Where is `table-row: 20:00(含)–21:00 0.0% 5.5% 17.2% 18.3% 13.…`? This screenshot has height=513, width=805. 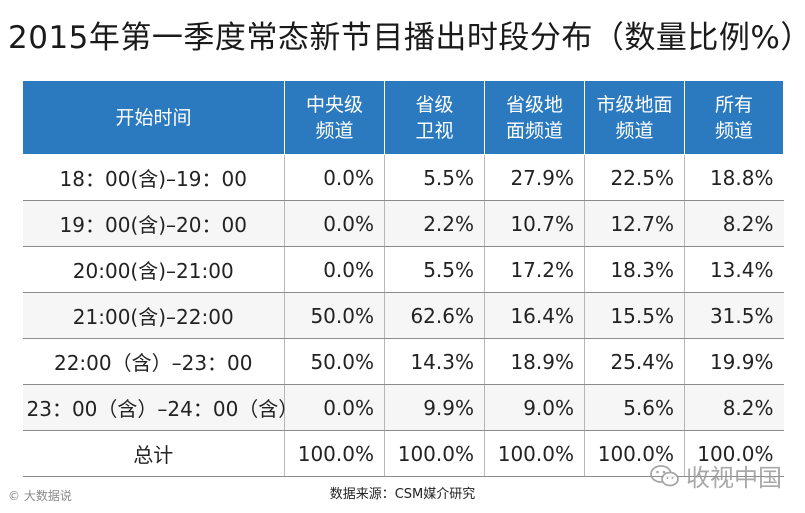 table-row: 20:00(含)–21:00 0.0% 5.5% 17.2% 18.3% 13.… is located at coordinates (403, 269).